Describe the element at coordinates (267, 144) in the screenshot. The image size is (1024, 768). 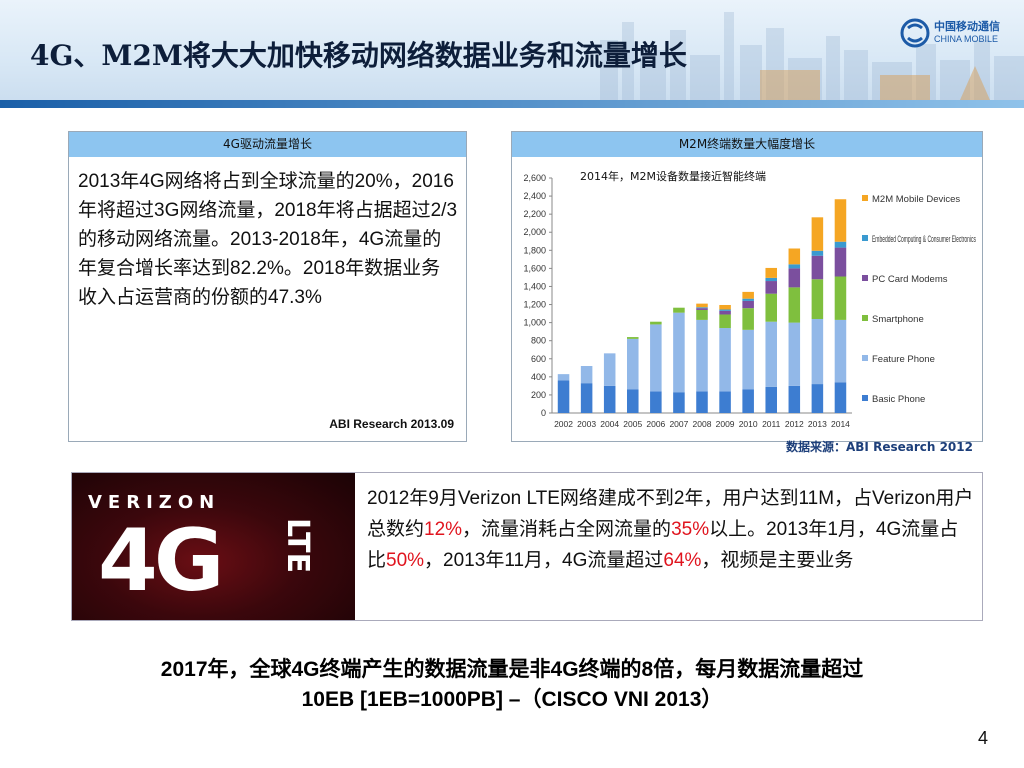
I see `panel-4g-title: 4G驱动流量增长` at that location.